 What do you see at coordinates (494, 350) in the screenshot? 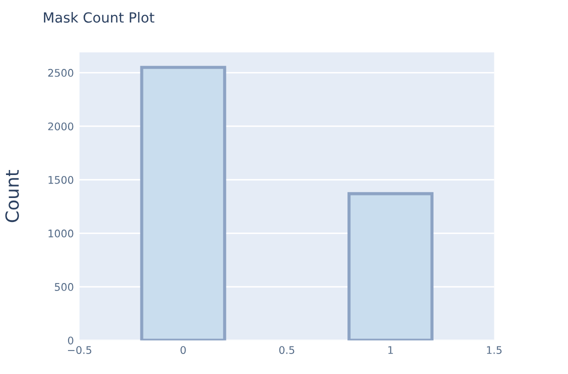
I see `x-tick-label: 1.5` at bounding box center [494, 350].